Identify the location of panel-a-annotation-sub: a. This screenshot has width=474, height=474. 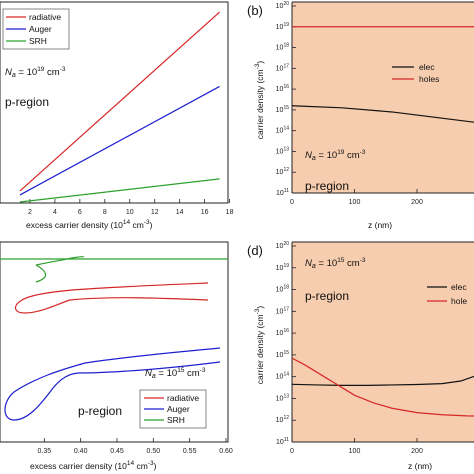
(14, 75).